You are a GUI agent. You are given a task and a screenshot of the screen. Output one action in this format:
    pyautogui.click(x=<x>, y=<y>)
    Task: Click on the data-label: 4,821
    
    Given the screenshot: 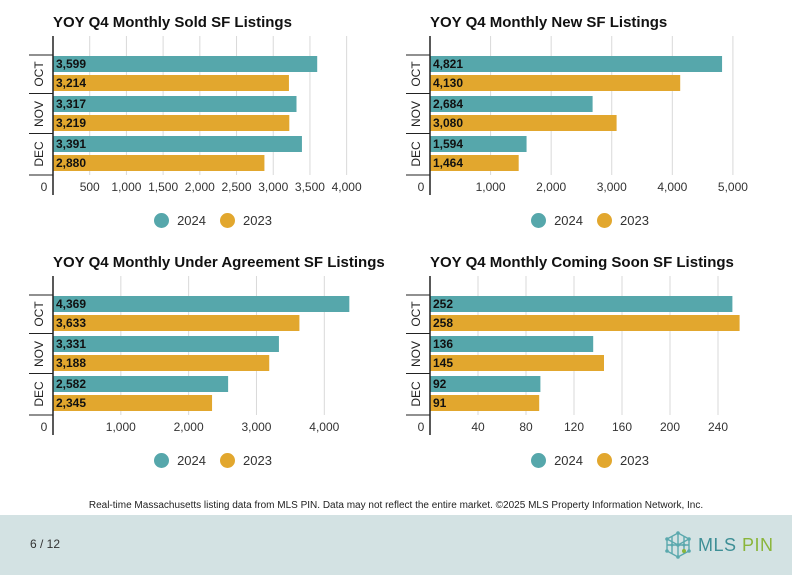 What is the action you would take?
    pyautogui.click(x=448, y=64)
    